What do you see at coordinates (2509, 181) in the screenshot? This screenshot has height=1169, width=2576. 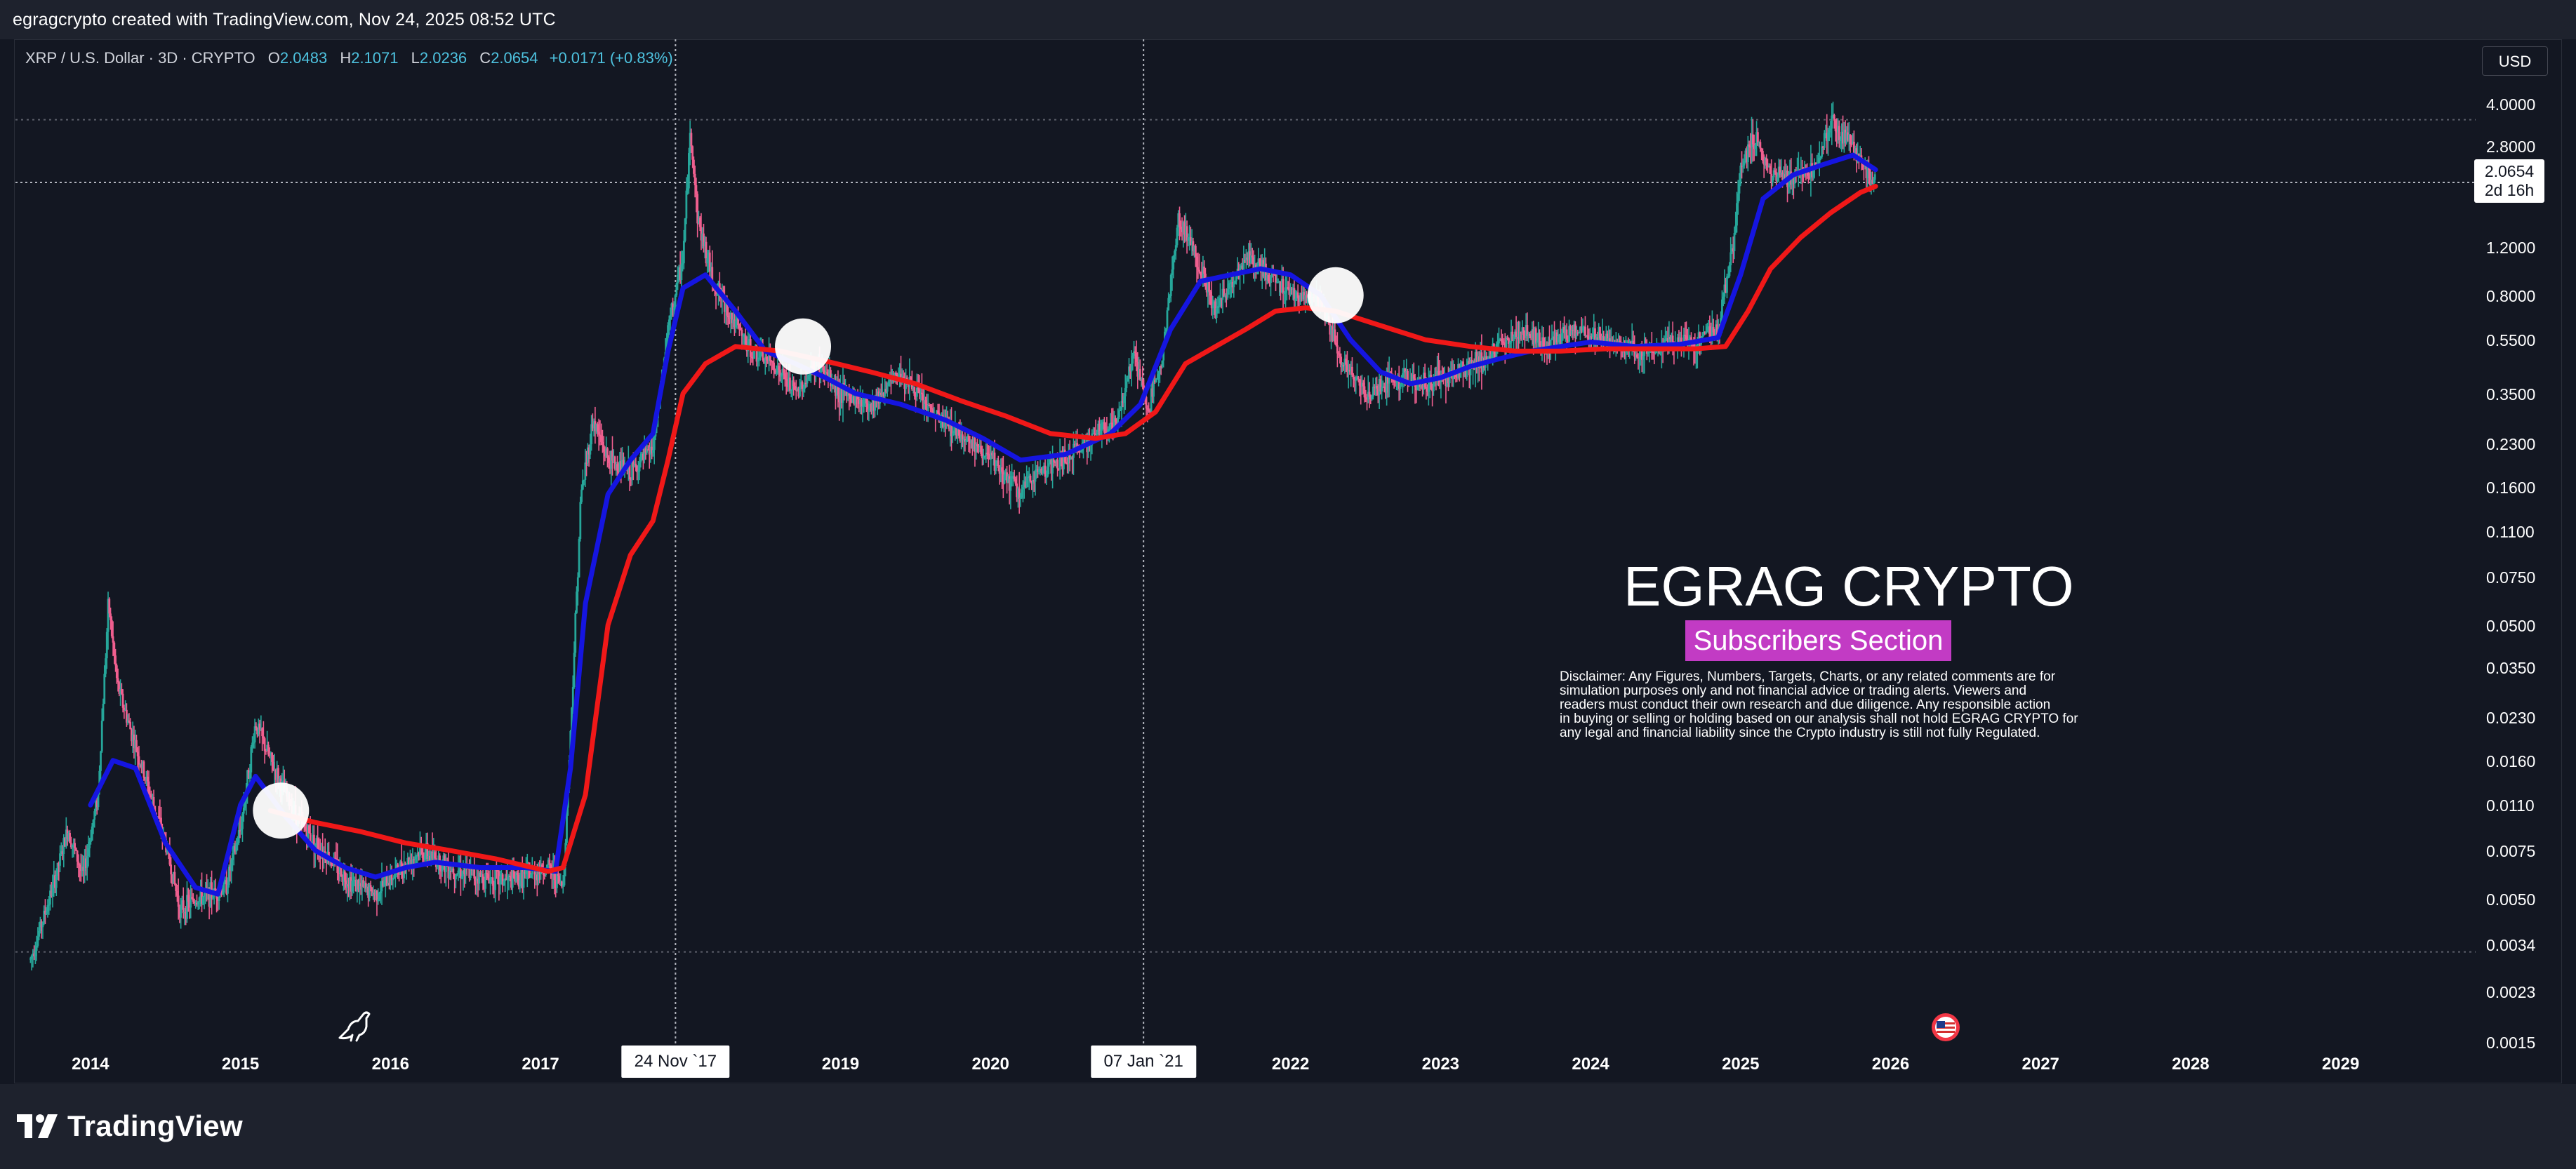 I see `current-price-tag: 2.0654 2d 16h` at bounding box center [2509, 181].